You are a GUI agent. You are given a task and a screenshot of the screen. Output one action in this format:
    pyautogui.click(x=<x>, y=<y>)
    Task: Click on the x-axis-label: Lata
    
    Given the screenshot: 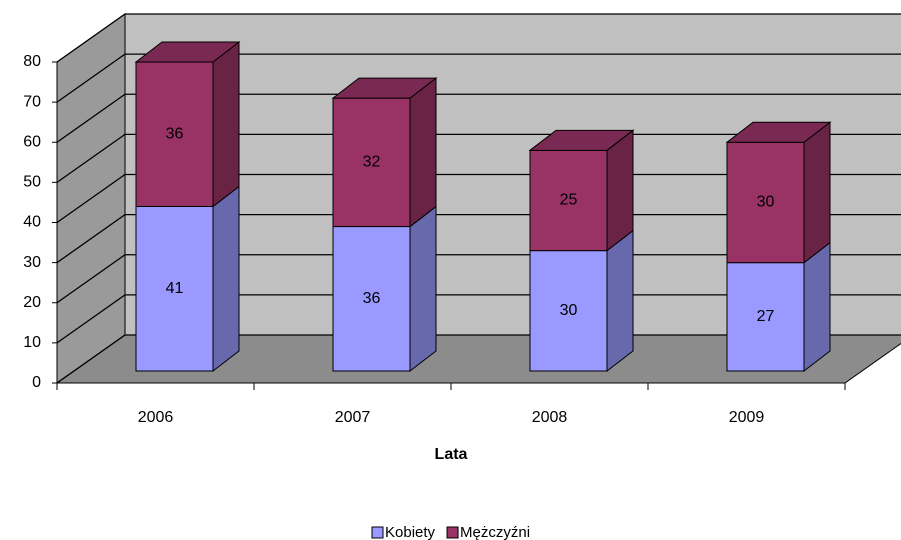 What is the action you would take?
    pyautogui.click(x=451, y=454)
    